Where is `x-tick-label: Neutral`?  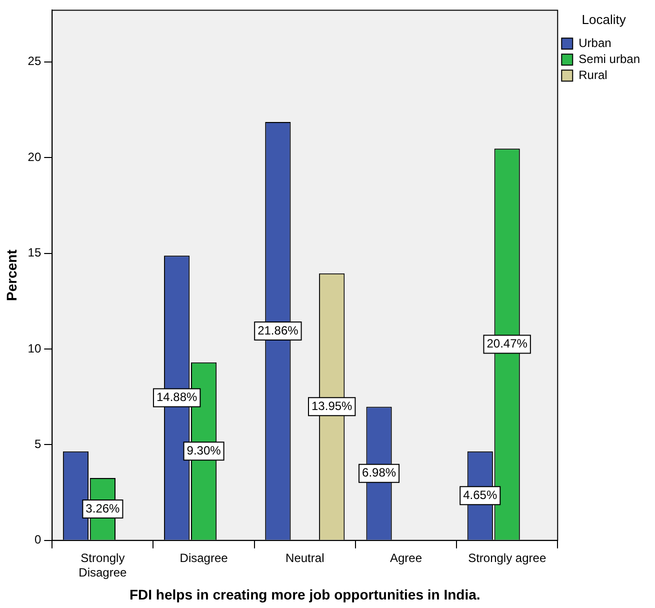 x-tick-label: Neutral is located at coordinates (305, 557).